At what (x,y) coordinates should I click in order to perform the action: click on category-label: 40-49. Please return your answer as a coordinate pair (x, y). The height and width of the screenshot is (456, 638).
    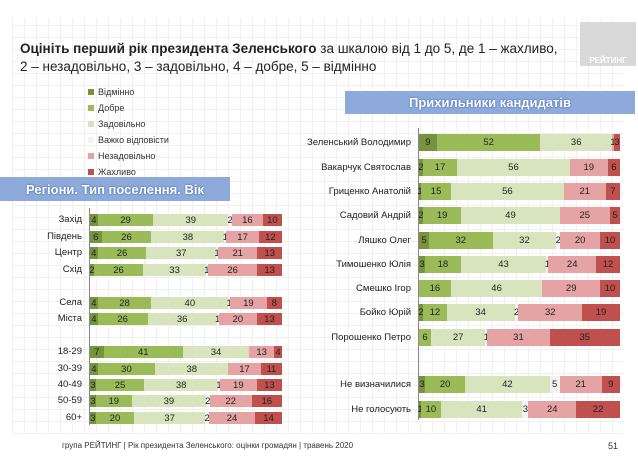
    Looking at the image, I should click on (69, 384).